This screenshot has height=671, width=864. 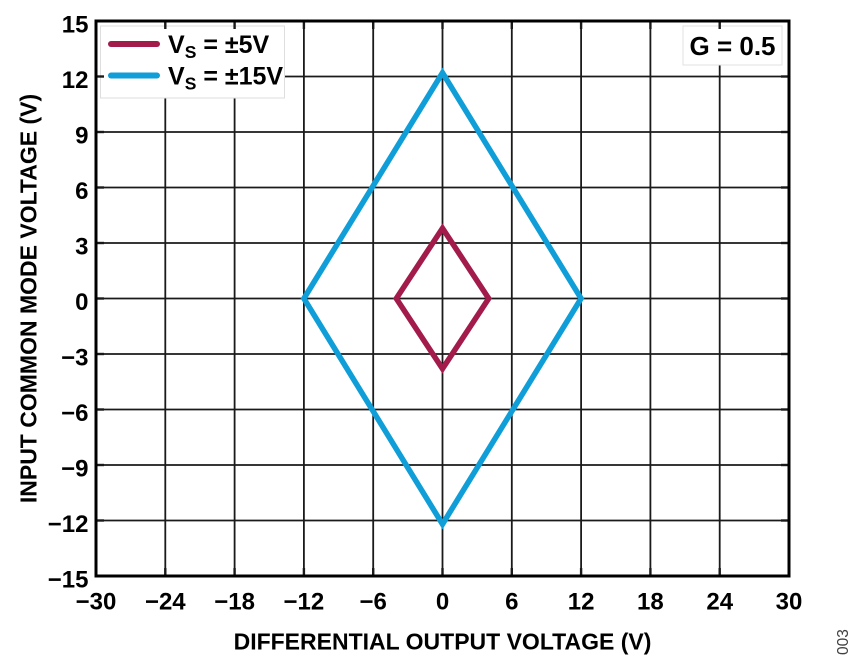 I want to click on y-tick-label: −12, so click(x=68, y=524).